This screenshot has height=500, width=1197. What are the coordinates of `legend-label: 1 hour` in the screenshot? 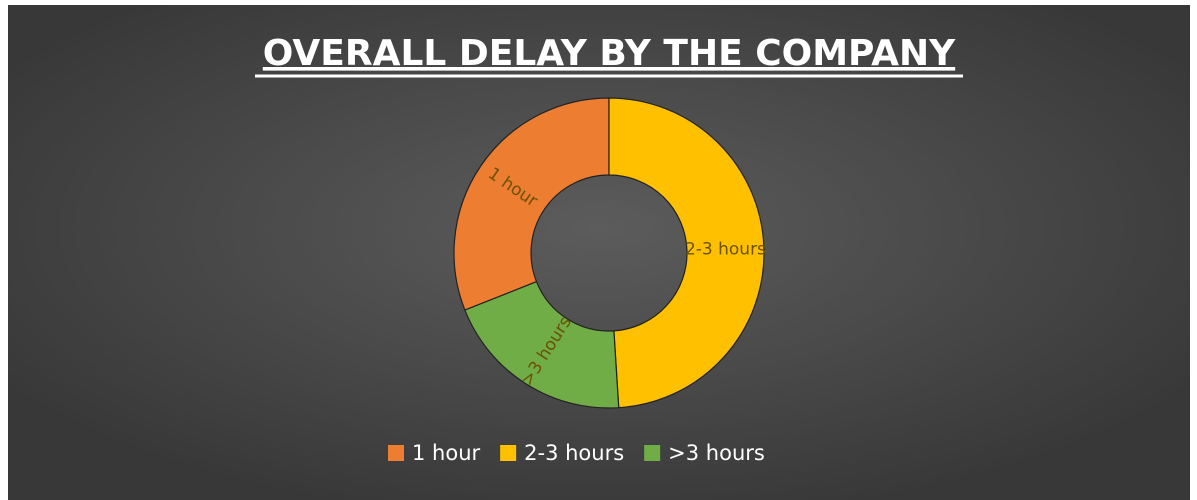 It's located at (446, 453).